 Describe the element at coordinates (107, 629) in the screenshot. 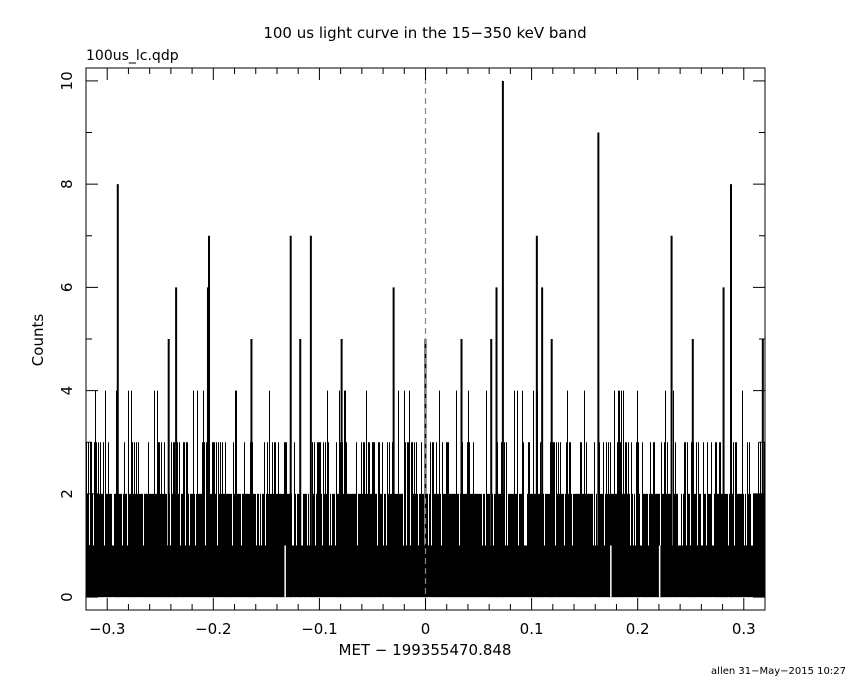

I see `x-tick-label: −0.3` at that location.